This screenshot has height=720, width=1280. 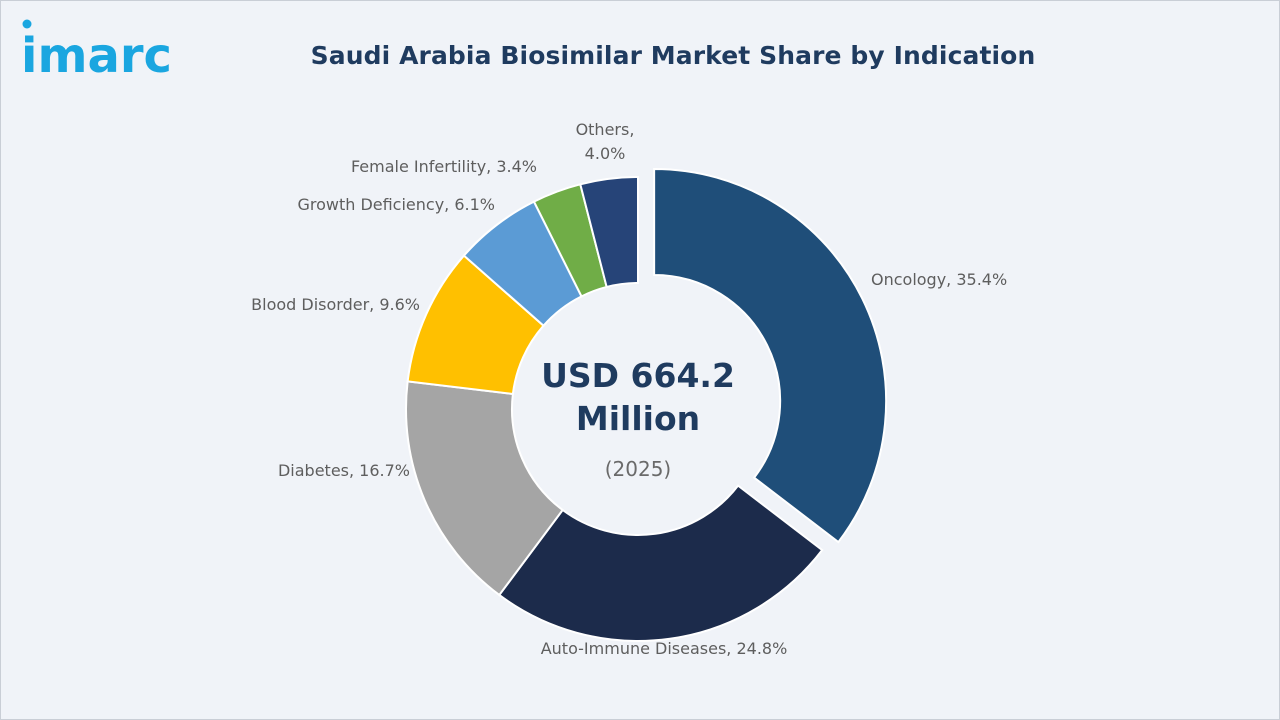 What do you see at coordinates (444, 166) in the screenshot?
I see `label-female-infertility: Female Infertility, 3.4%` at bounding box center [444, 166].